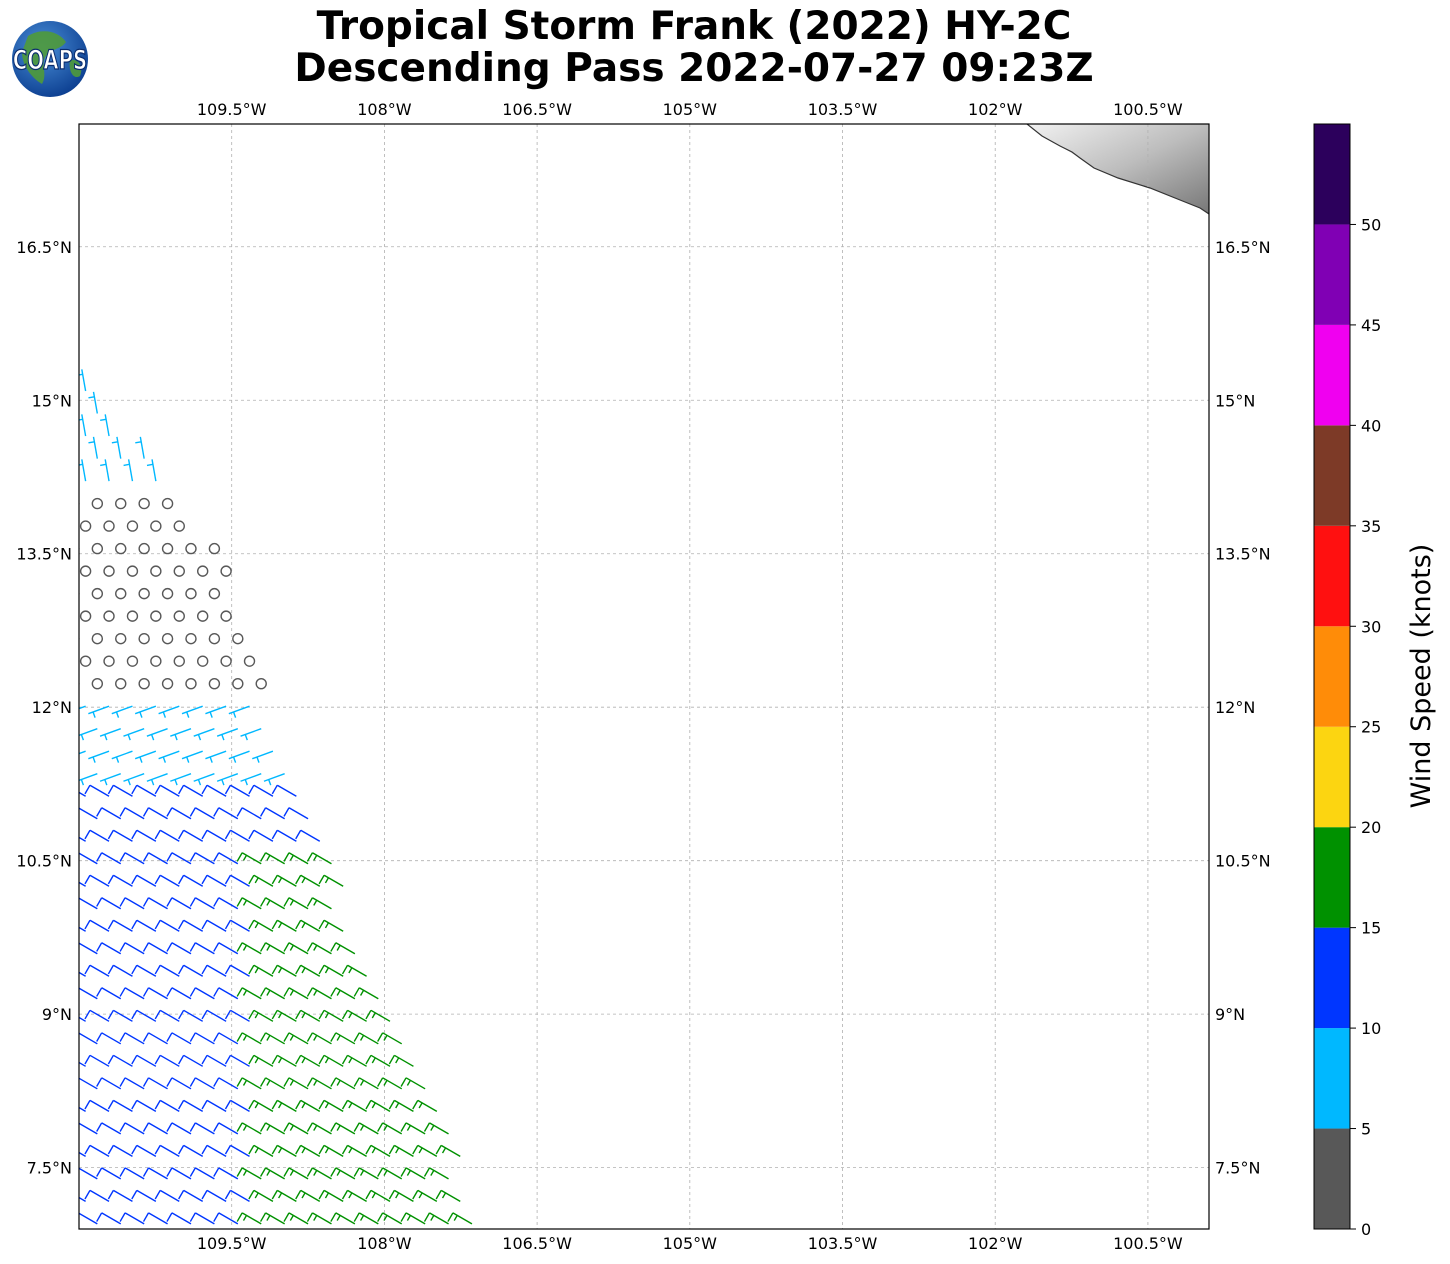  I want to click on colorbar-tick-label: 45, so click(1371, 325).